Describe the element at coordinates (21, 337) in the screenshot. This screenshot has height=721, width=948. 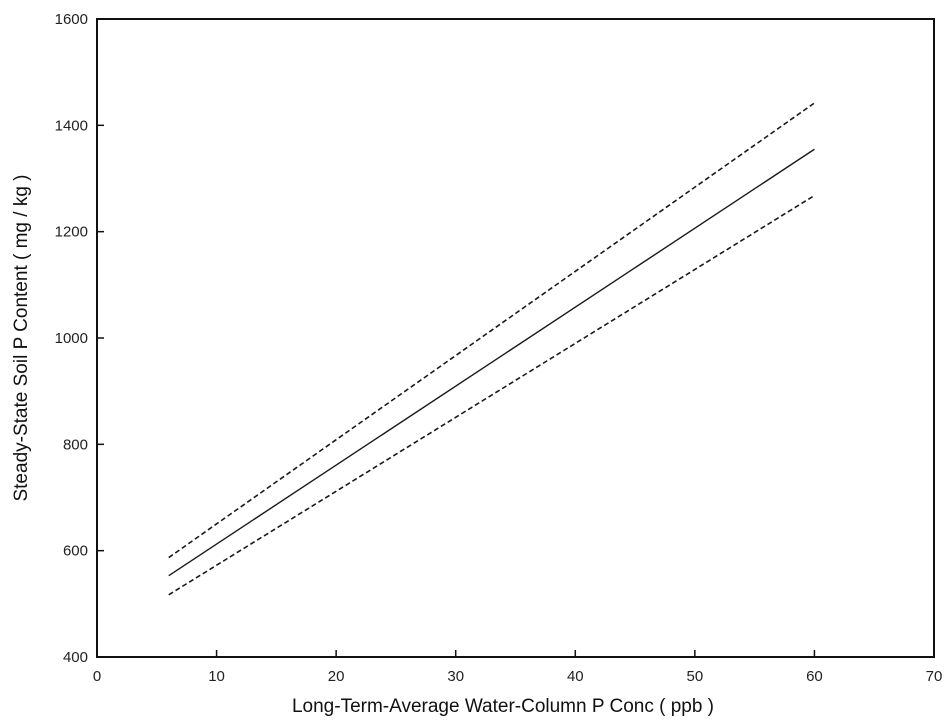
I see `y-axis-label: Steady-State Soil P Content ( mg / kg )` at that location.